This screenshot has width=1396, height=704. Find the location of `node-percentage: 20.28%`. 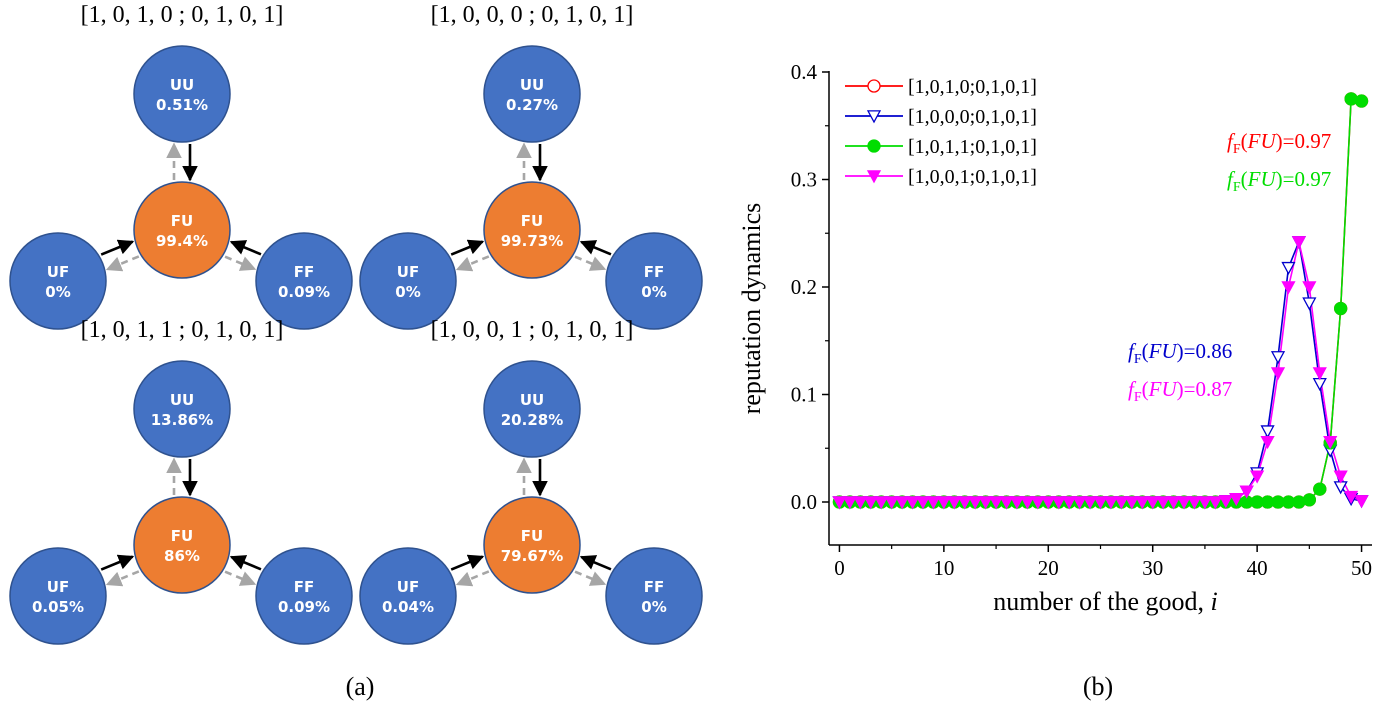

node-percentage: 20.28% is located at coordinates (532, 420).